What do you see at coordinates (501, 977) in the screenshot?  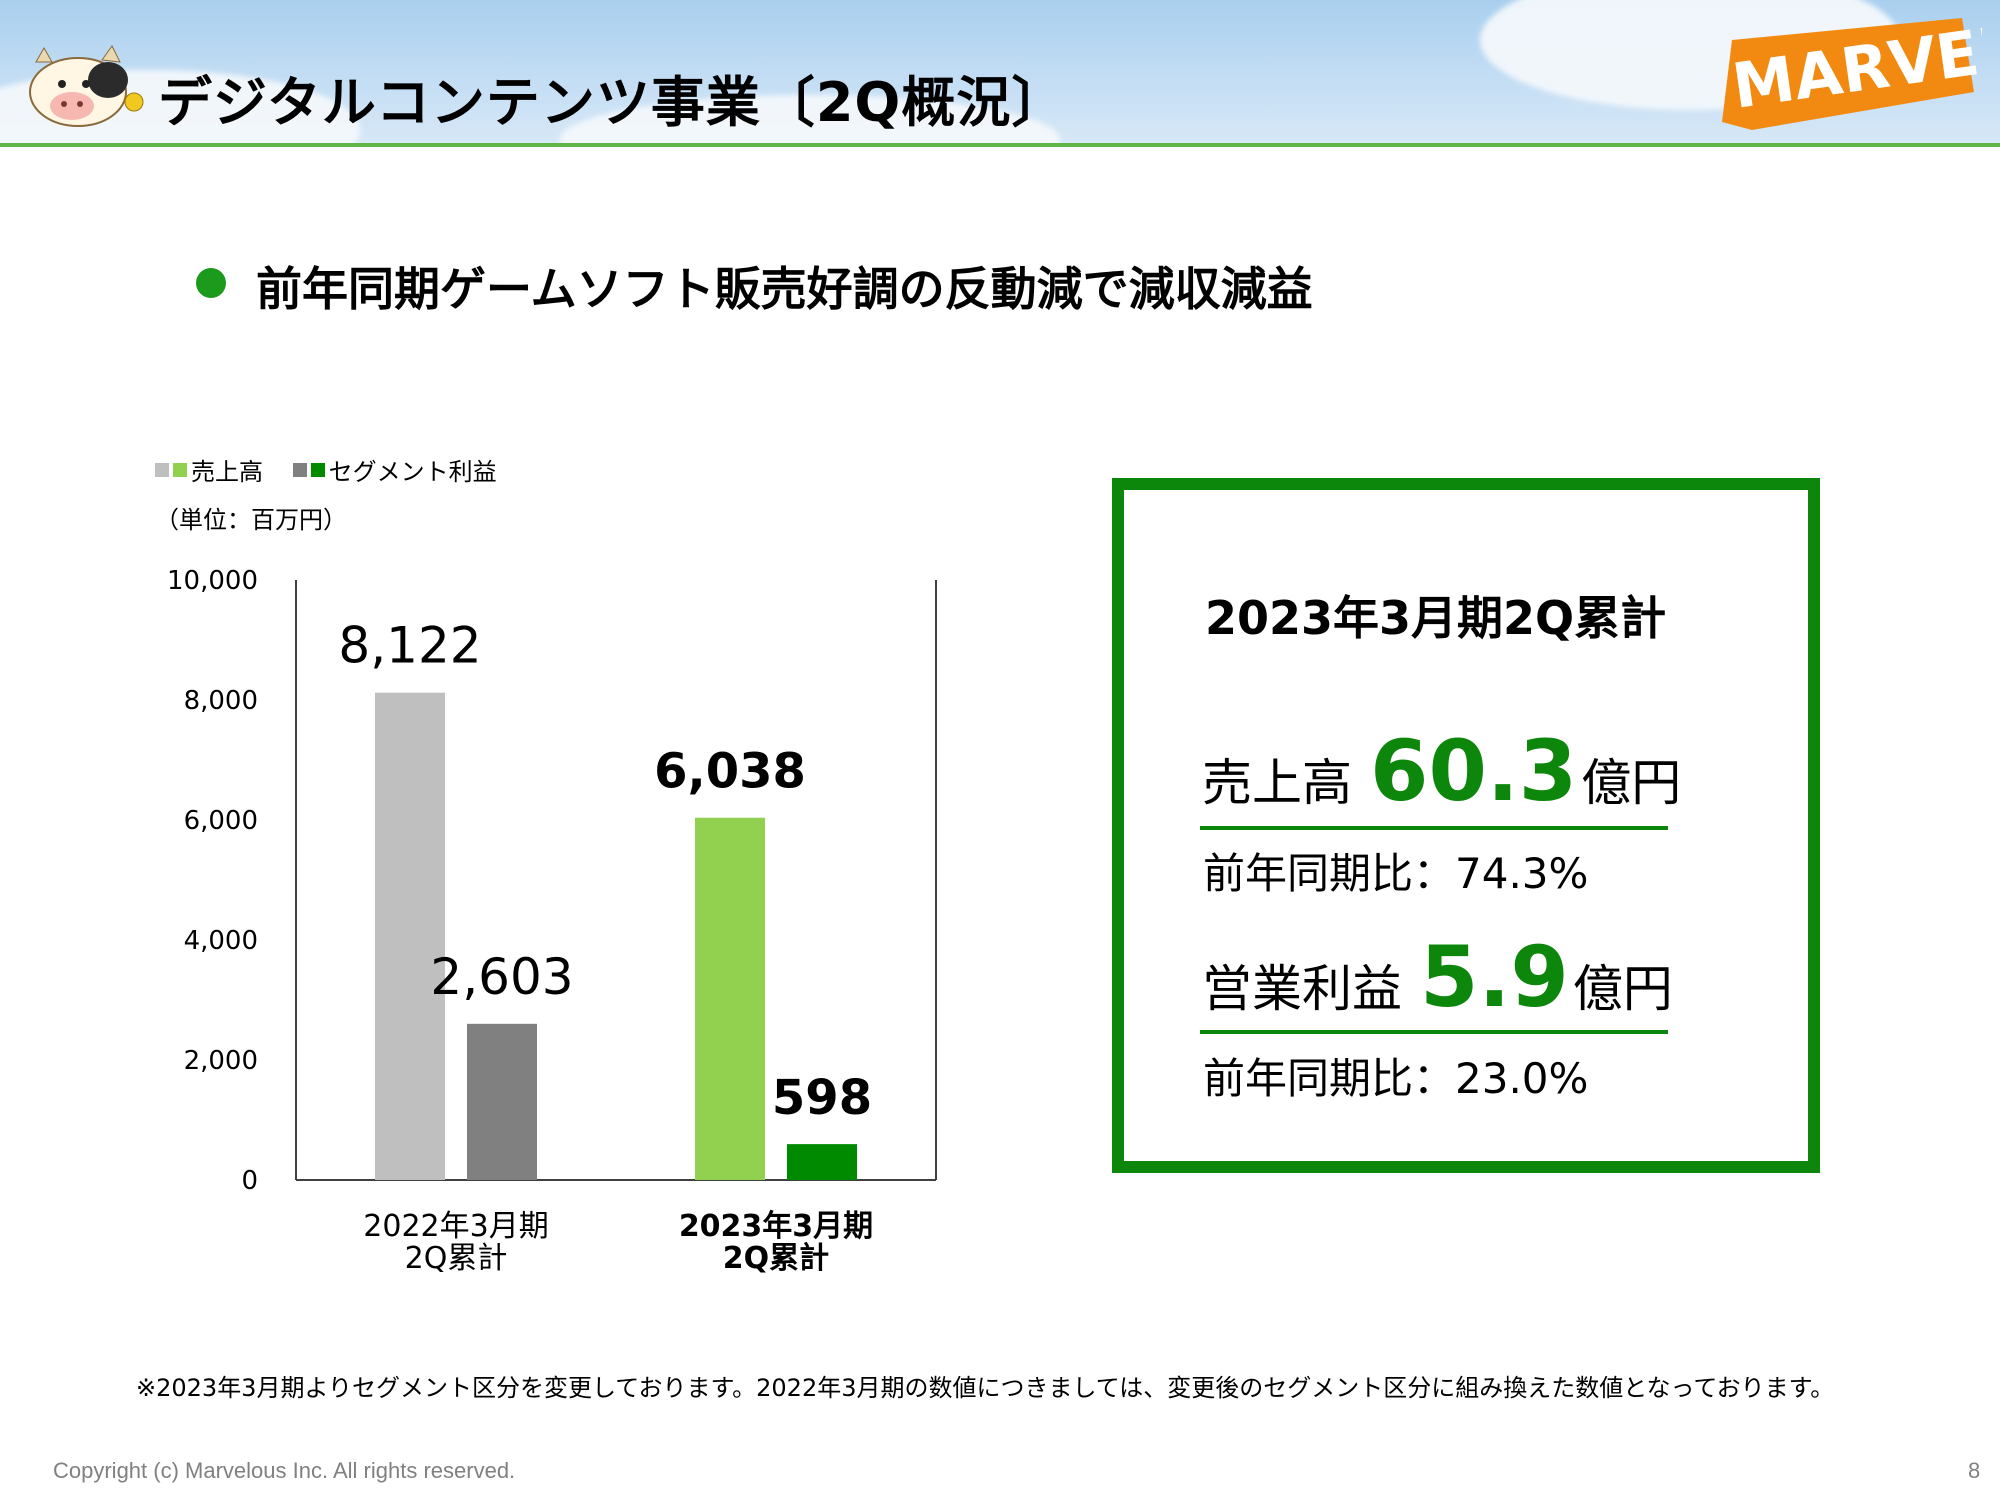 I see `data-label: 2,603` at bounding box center [501, 977].